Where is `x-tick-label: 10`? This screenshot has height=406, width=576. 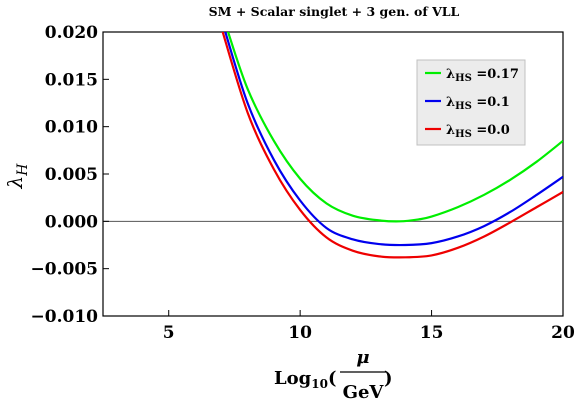
x-tick-label: 10 is located at coordinates (300, 333).